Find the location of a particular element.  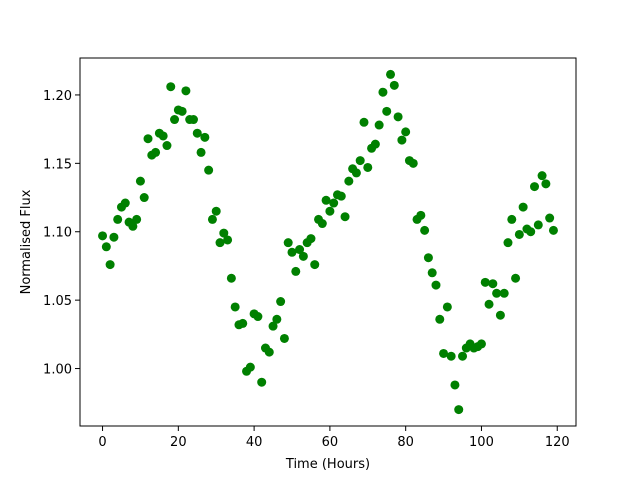

x-tick-label: 100 is located at coordinates (481, 442).